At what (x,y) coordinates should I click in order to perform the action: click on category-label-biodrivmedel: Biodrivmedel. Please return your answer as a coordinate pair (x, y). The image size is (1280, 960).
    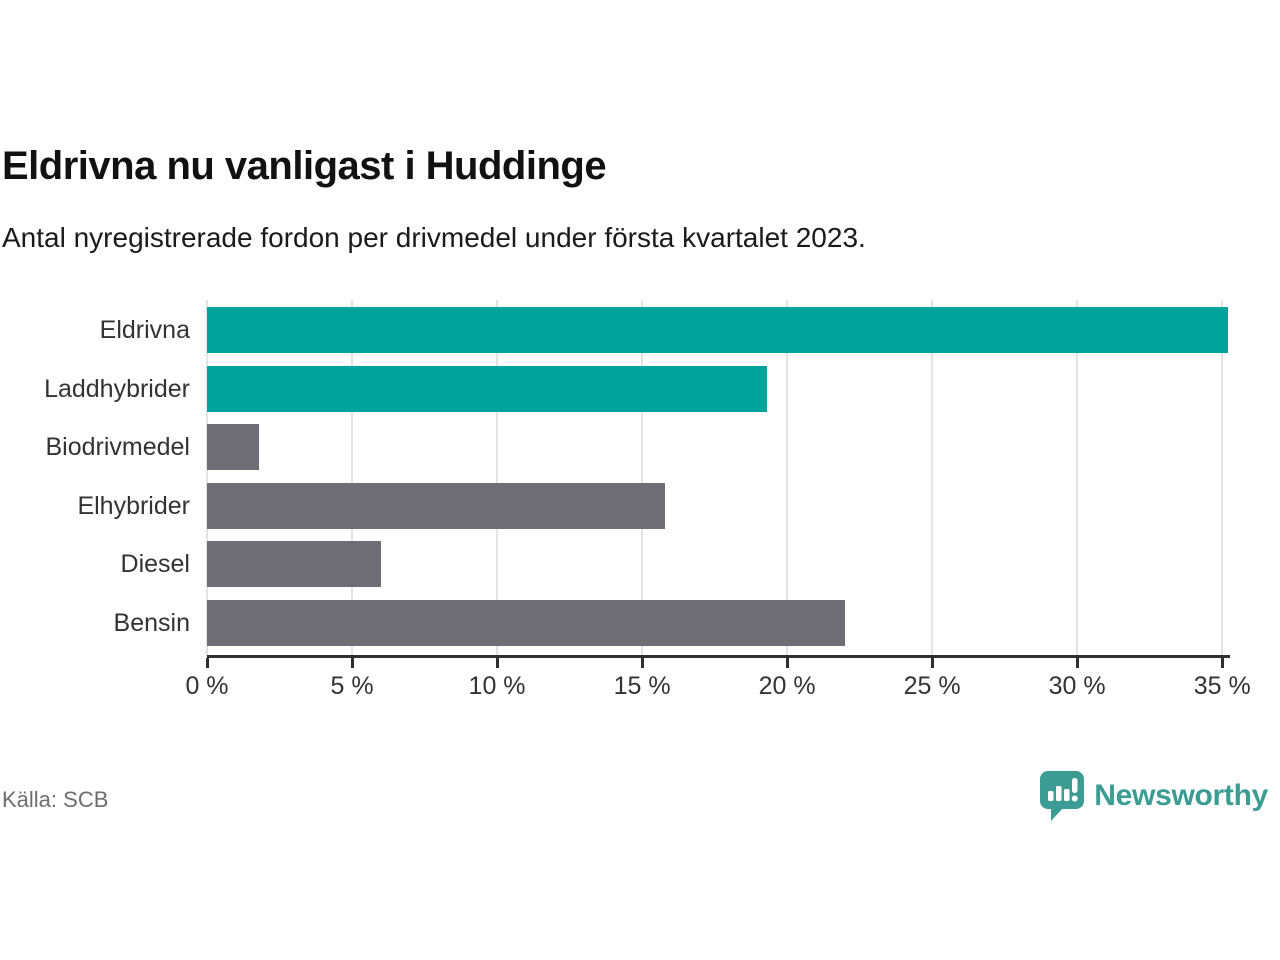
    Looking at the image, I should click on (117, 447).